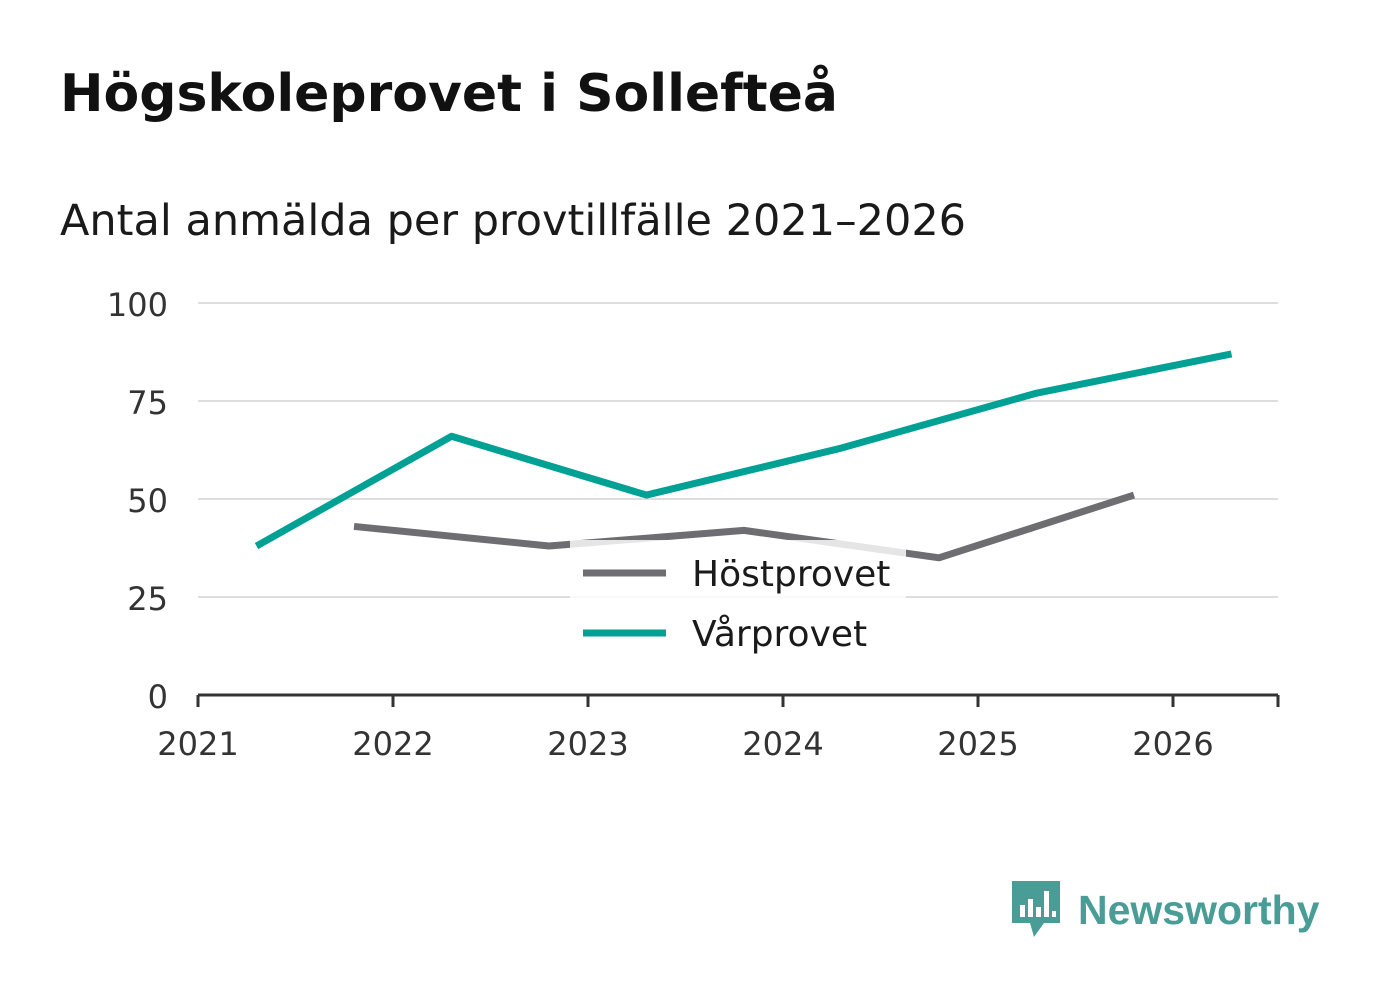  I want to click on series-line-hostprovet, so click(744, 526).